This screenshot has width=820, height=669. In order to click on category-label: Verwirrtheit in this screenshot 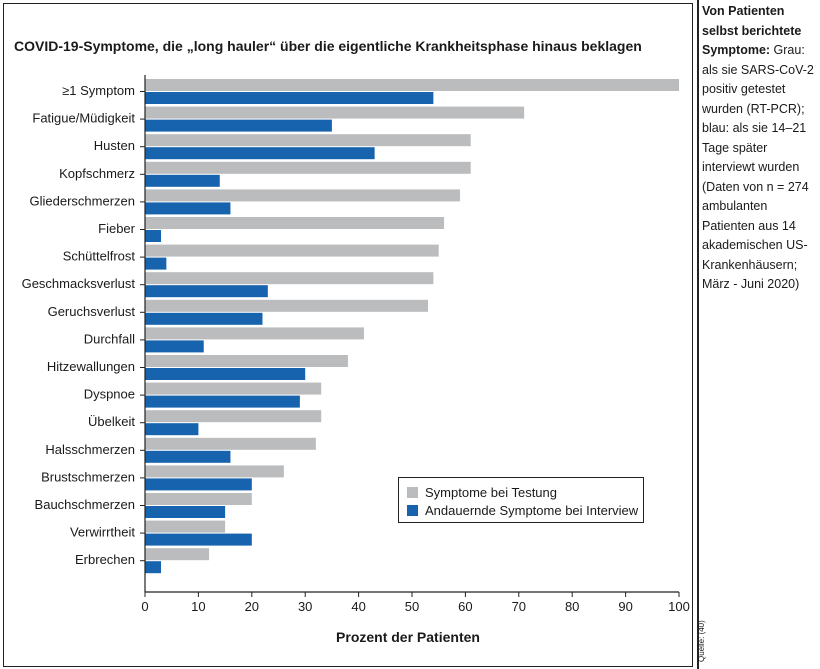, I will do `click(102, 532)`.